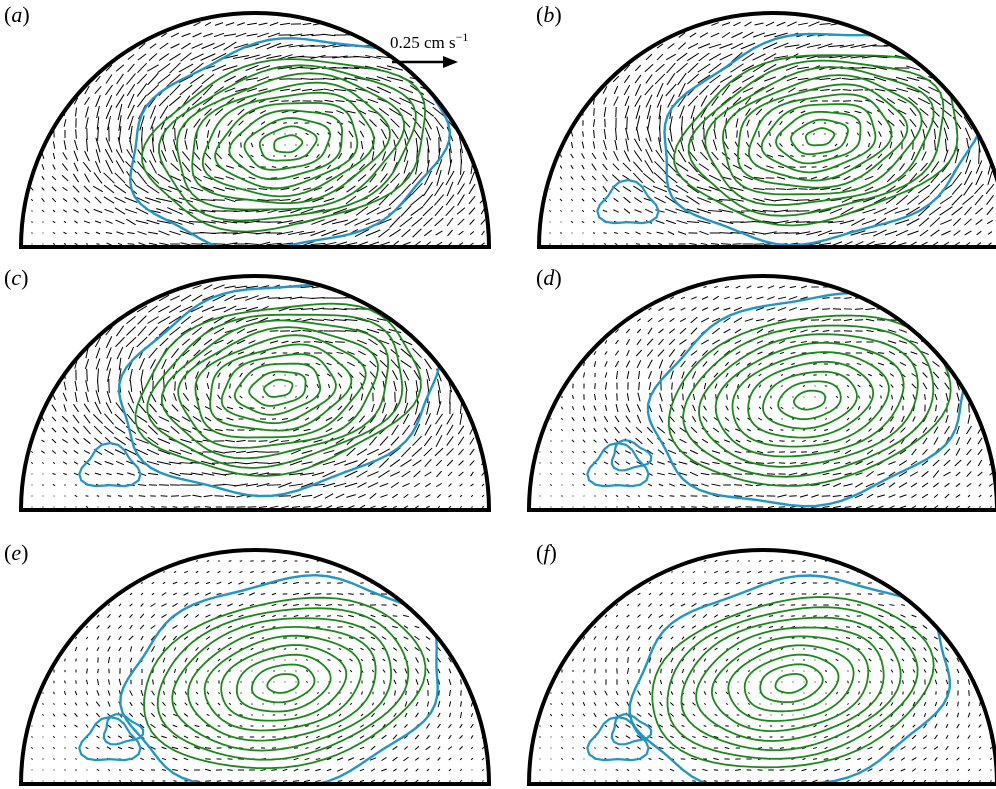  Describe the element at coordinates (258, 678) in the screenshot. I see `zero-contour` at that location.